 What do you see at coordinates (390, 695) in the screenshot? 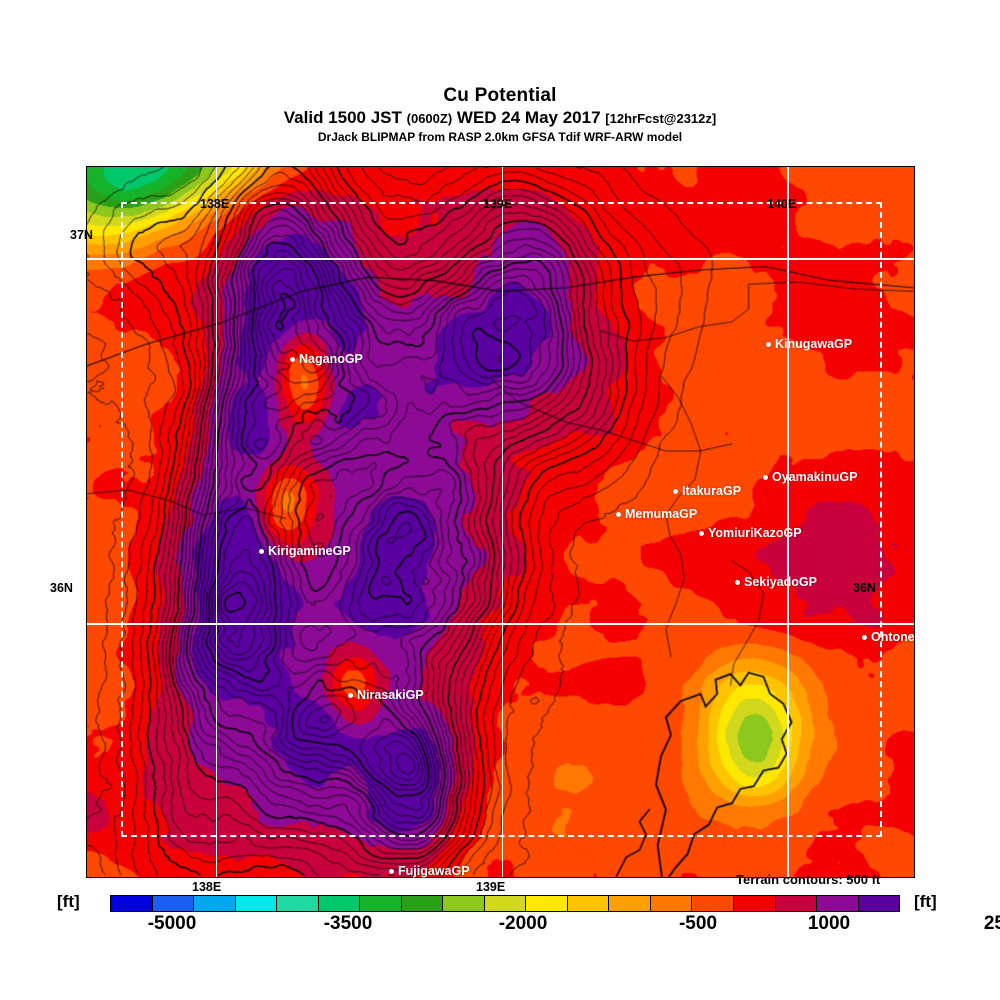
I see `station-label: NirasakiGP` at bounding box center [390, 695].